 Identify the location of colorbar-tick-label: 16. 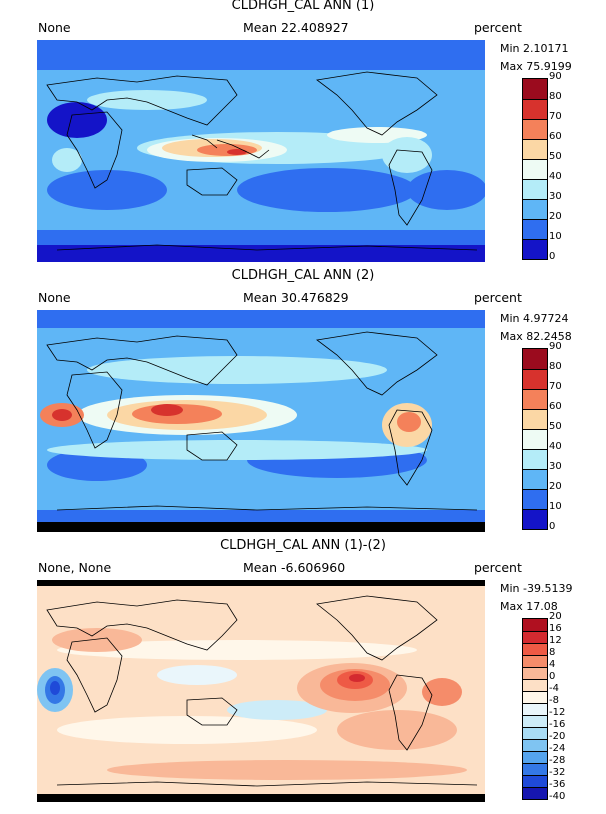
(555, 628).